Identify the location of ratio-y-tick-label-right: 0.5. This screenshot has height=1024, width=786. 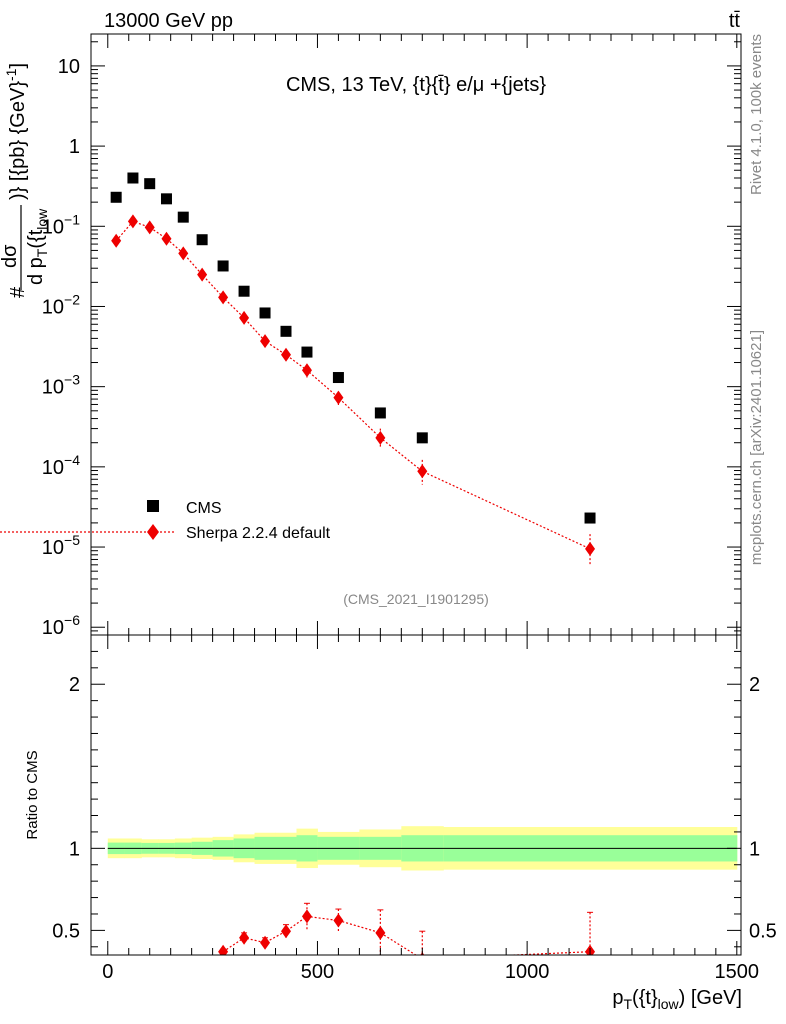
(763, 931).